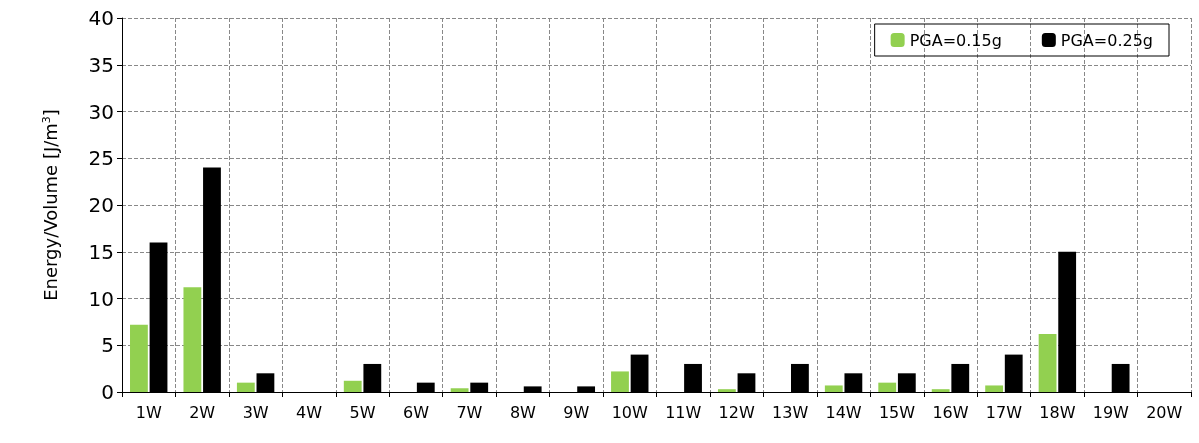 The image size is (1199, 443). I want to click on y-tick-label: 30, so click(101, 111).